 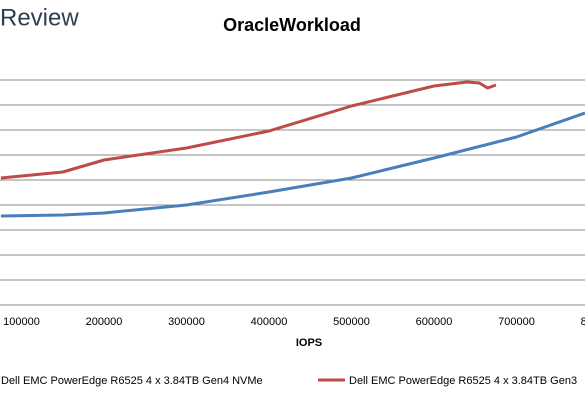 What do you see at coordinates (583, 322) in the screenshot?
I see `x-tick-label: 800000` at bounding box center [583, 322].